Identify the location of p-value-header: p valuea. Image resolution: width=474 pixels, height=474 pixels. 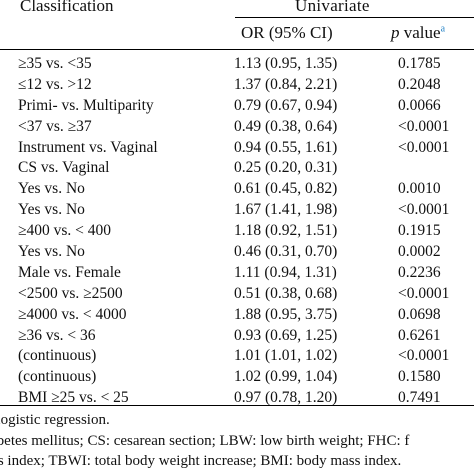
(418, 33).